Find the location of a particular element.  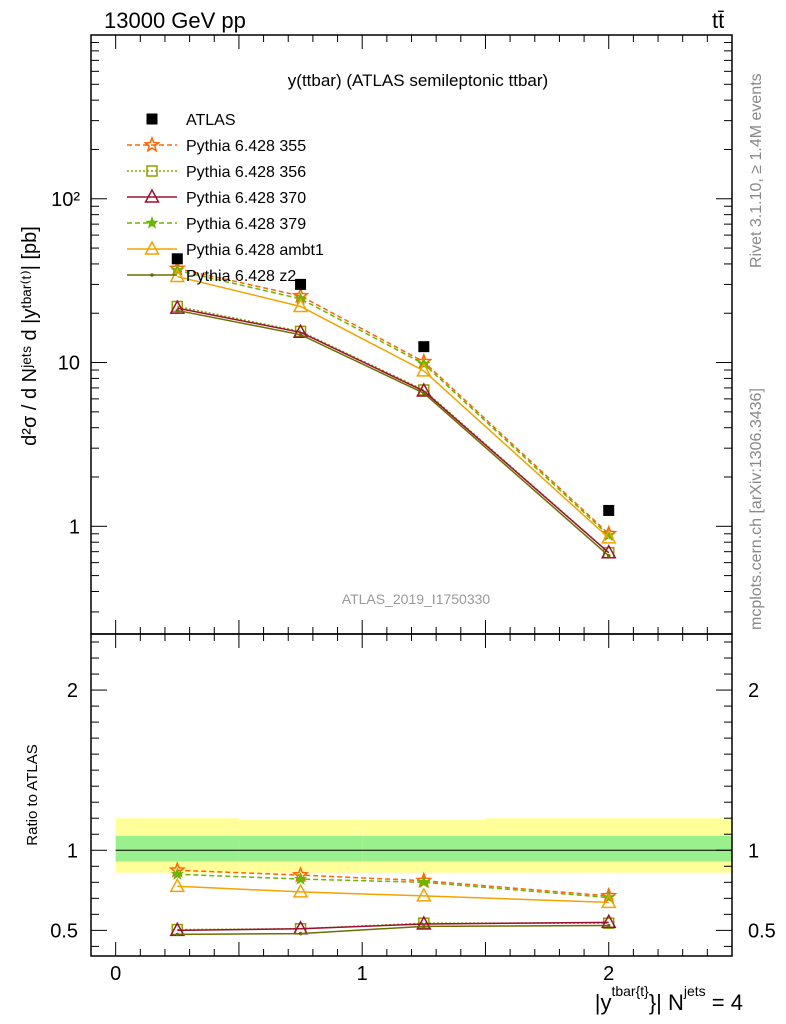

x-label-main: |y is located at coordinates (603, 1002).